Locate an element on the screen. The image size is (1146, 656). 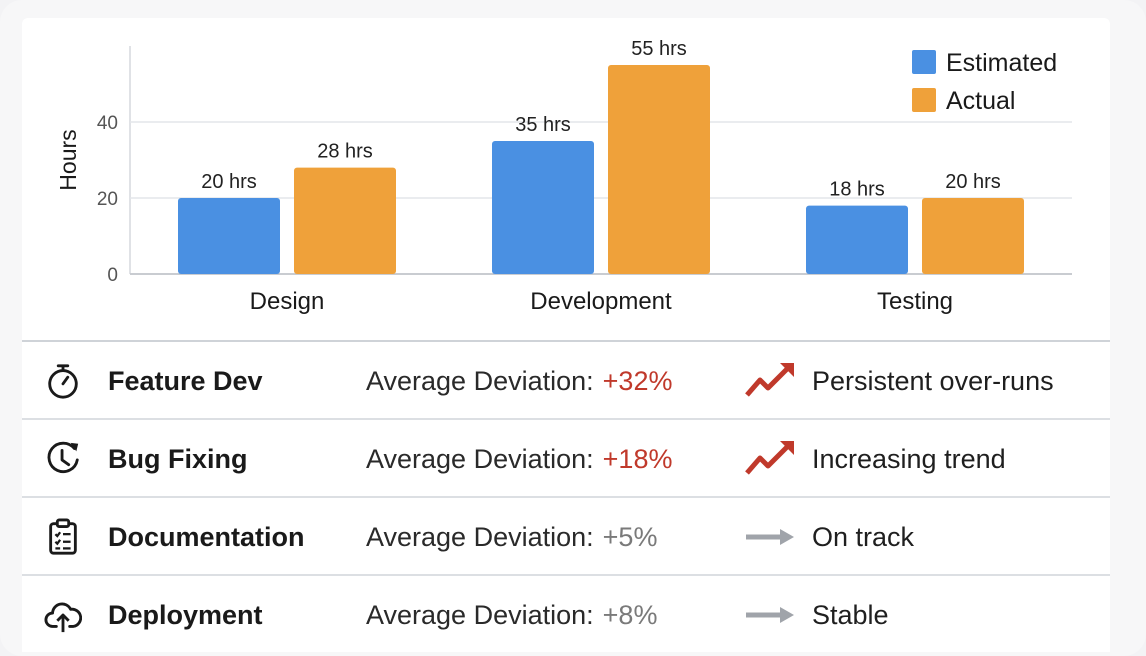
bar-value-label: 35 hrs is located at coordinates (543, 125).